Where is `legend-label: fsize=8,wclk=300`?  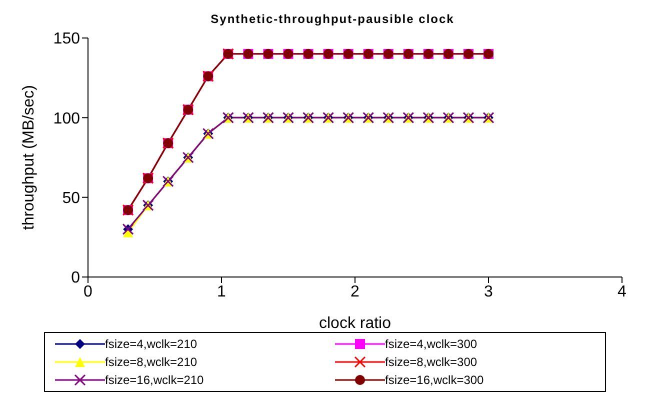
legend-label: fsize=8,wclk=300 is located at coordinates (431, 362).